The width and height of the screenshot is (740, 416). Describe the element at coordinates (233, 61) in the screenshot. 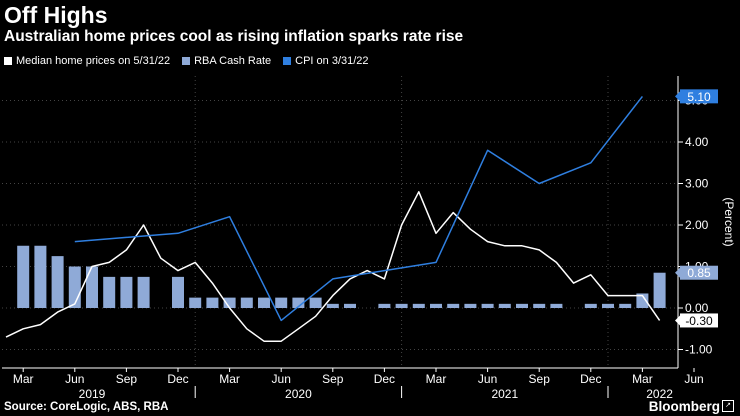

I see `legend-label-rba: RBA Cash Rate` at that location.